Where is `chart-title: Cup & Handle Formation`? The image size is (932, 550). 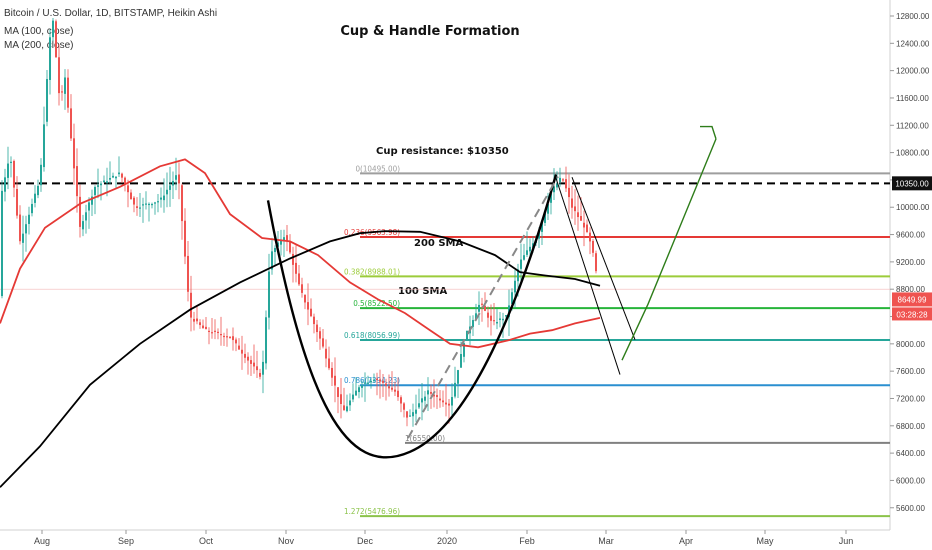 chart-title: Cup & Handle Formation is located at coordinates (430, 31).